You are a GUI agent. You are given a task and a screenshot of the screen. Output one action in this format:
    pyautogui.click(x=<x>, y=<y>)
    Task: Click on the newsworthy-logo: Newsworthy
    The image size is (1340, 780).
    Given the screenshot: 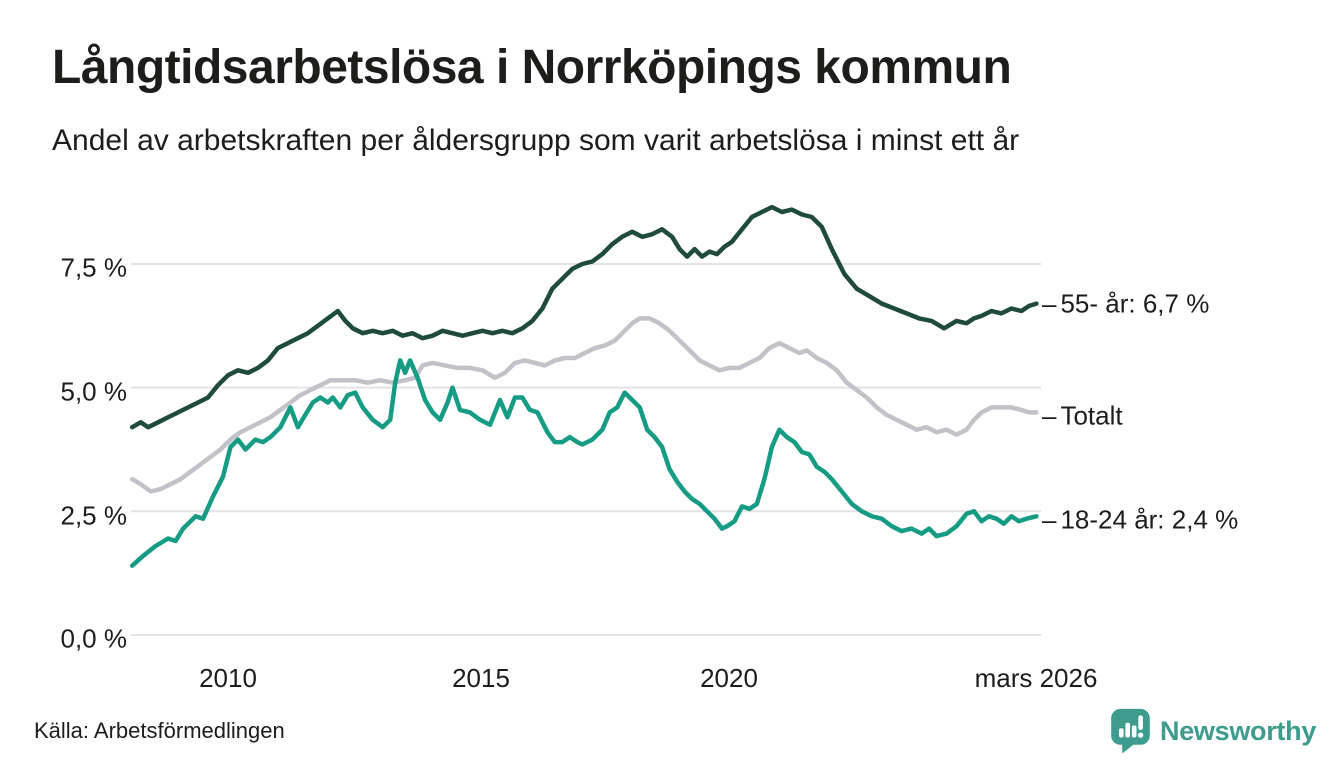 What is the action you would take?
    pyautogui.click(x=1213, y=731)
    